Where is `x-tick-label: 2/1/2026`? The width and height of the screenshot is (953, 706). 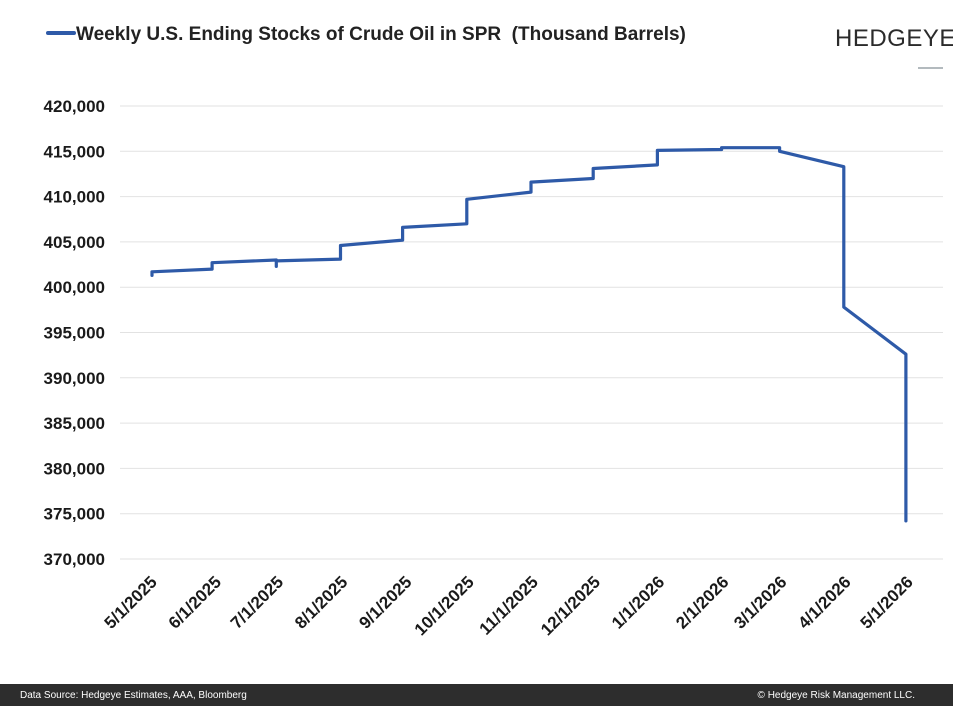
x-tick-label: 2/1/2026 is located at coordinates (702, 602).